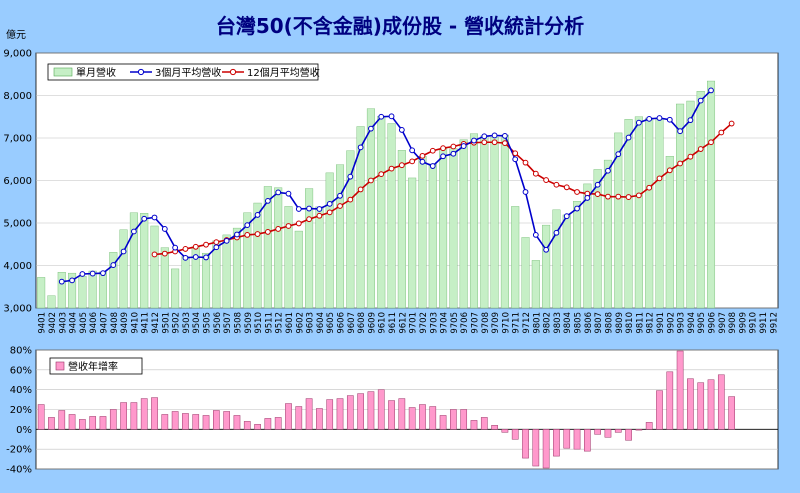 The height and width of the screenshot is (493, 800). What do you see at coordinates (321, 323) in the screenshot?
I see `x-tick-label: 9604` at bounding box center [321, 323].